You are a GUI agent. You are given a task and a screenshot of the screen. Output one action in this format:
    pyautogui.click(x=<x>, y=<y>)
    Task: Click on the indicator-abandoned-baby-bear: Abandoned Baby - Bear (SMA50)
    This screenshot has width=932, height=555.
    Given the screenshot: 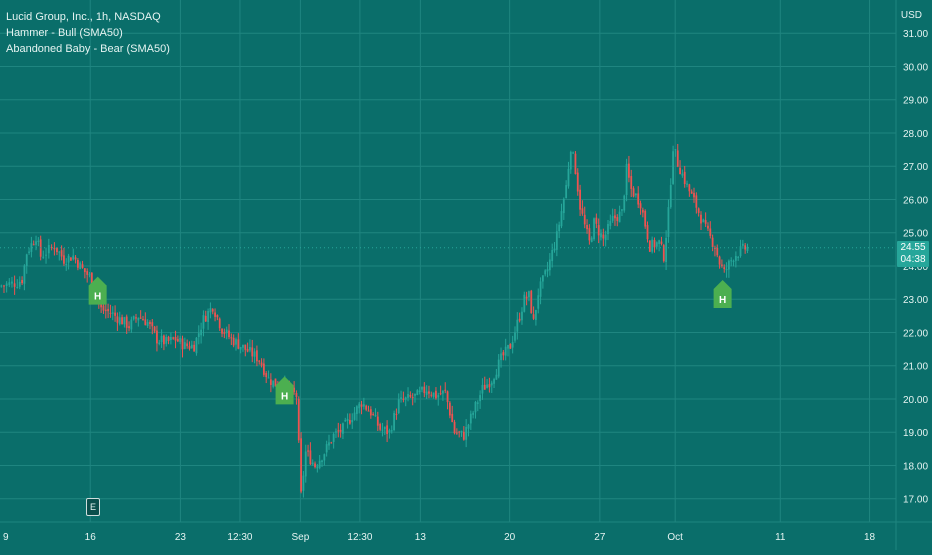 What is the action you would take?
    pyautogui.click(x=88, y=49)
    